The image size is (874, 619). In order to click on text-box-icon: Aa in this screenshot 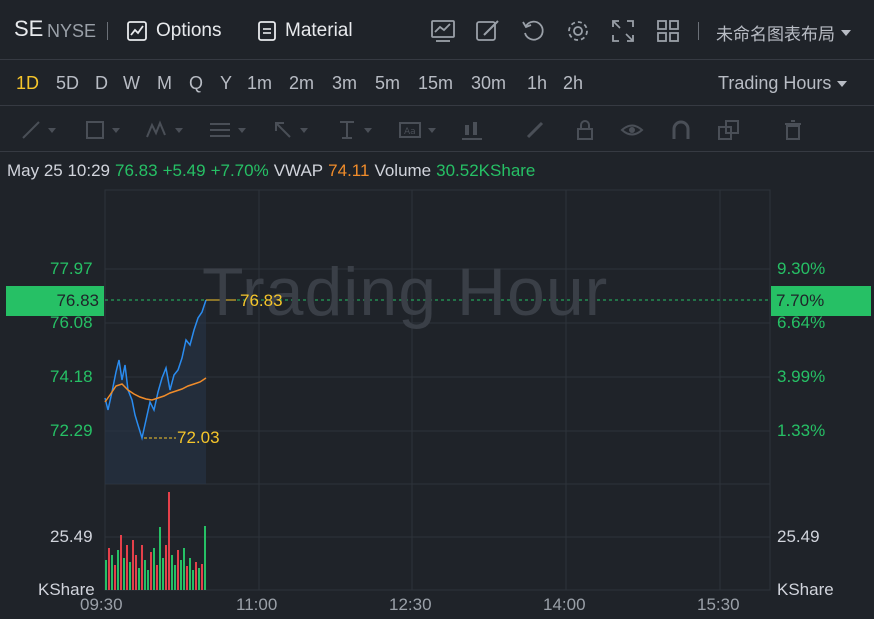, I will do `click(410, 130)`.